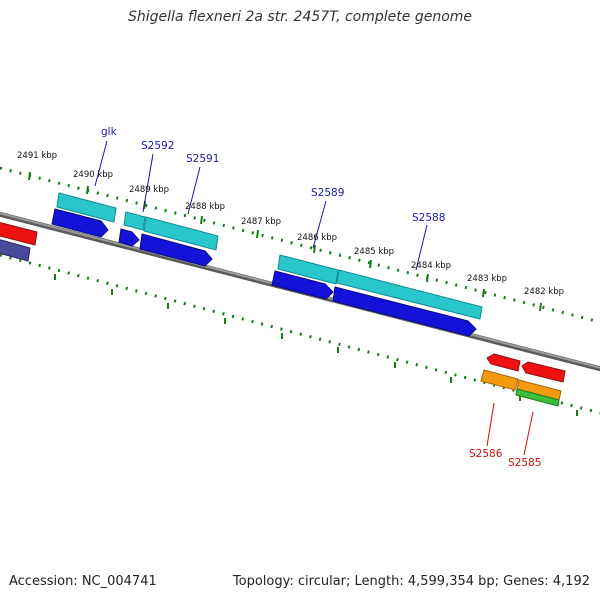 Image resolution: width=600 pixels, height=600 pixels. I want to click on ruler-label: 2490 kbp, so click(93, 175).